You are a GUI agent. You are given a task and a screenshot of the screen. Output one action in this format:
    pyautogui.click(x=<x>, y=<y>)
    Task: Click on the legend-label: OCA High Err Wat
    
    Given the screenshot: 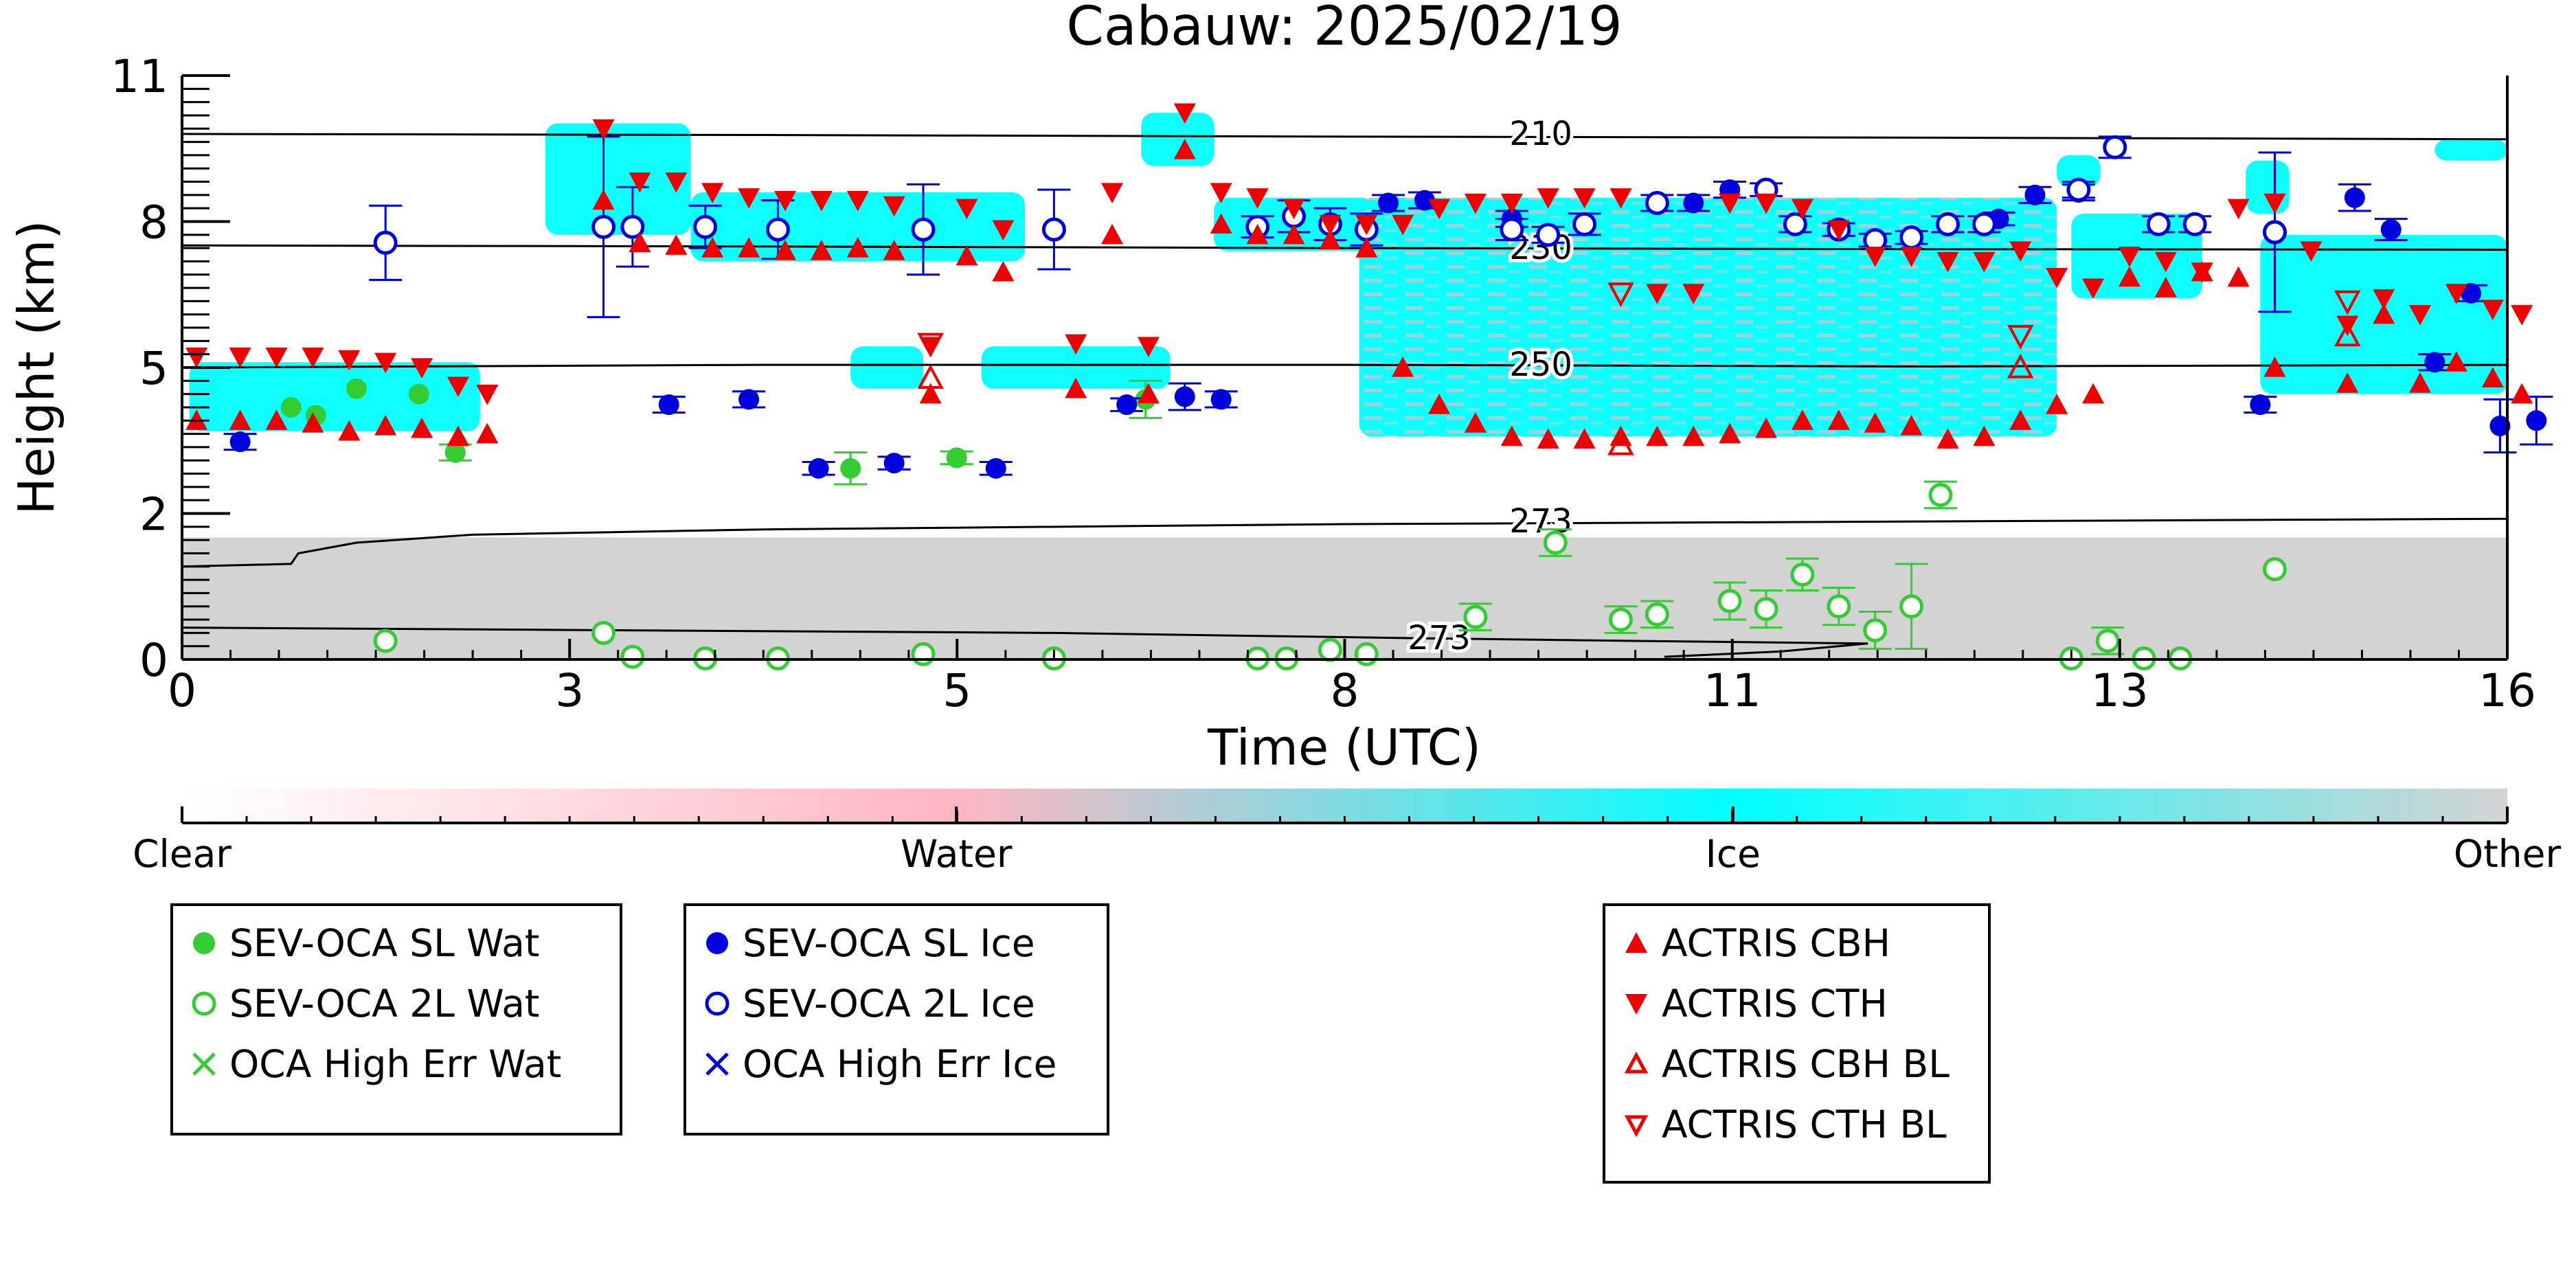 What is the action you would take?
    pyautogui.click(x=395, y=1064)
    